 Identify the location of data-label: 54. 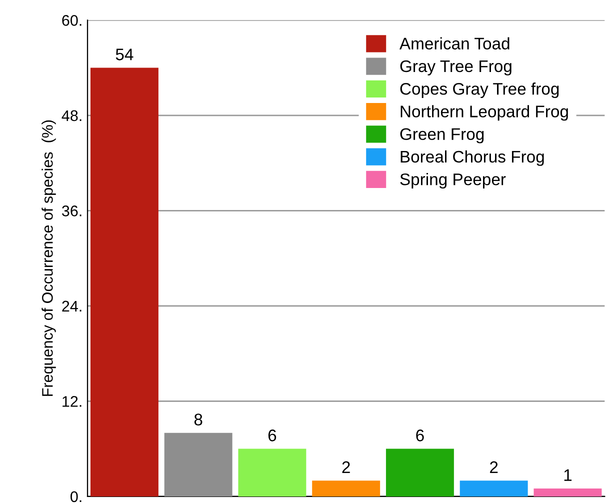
(125, 54).